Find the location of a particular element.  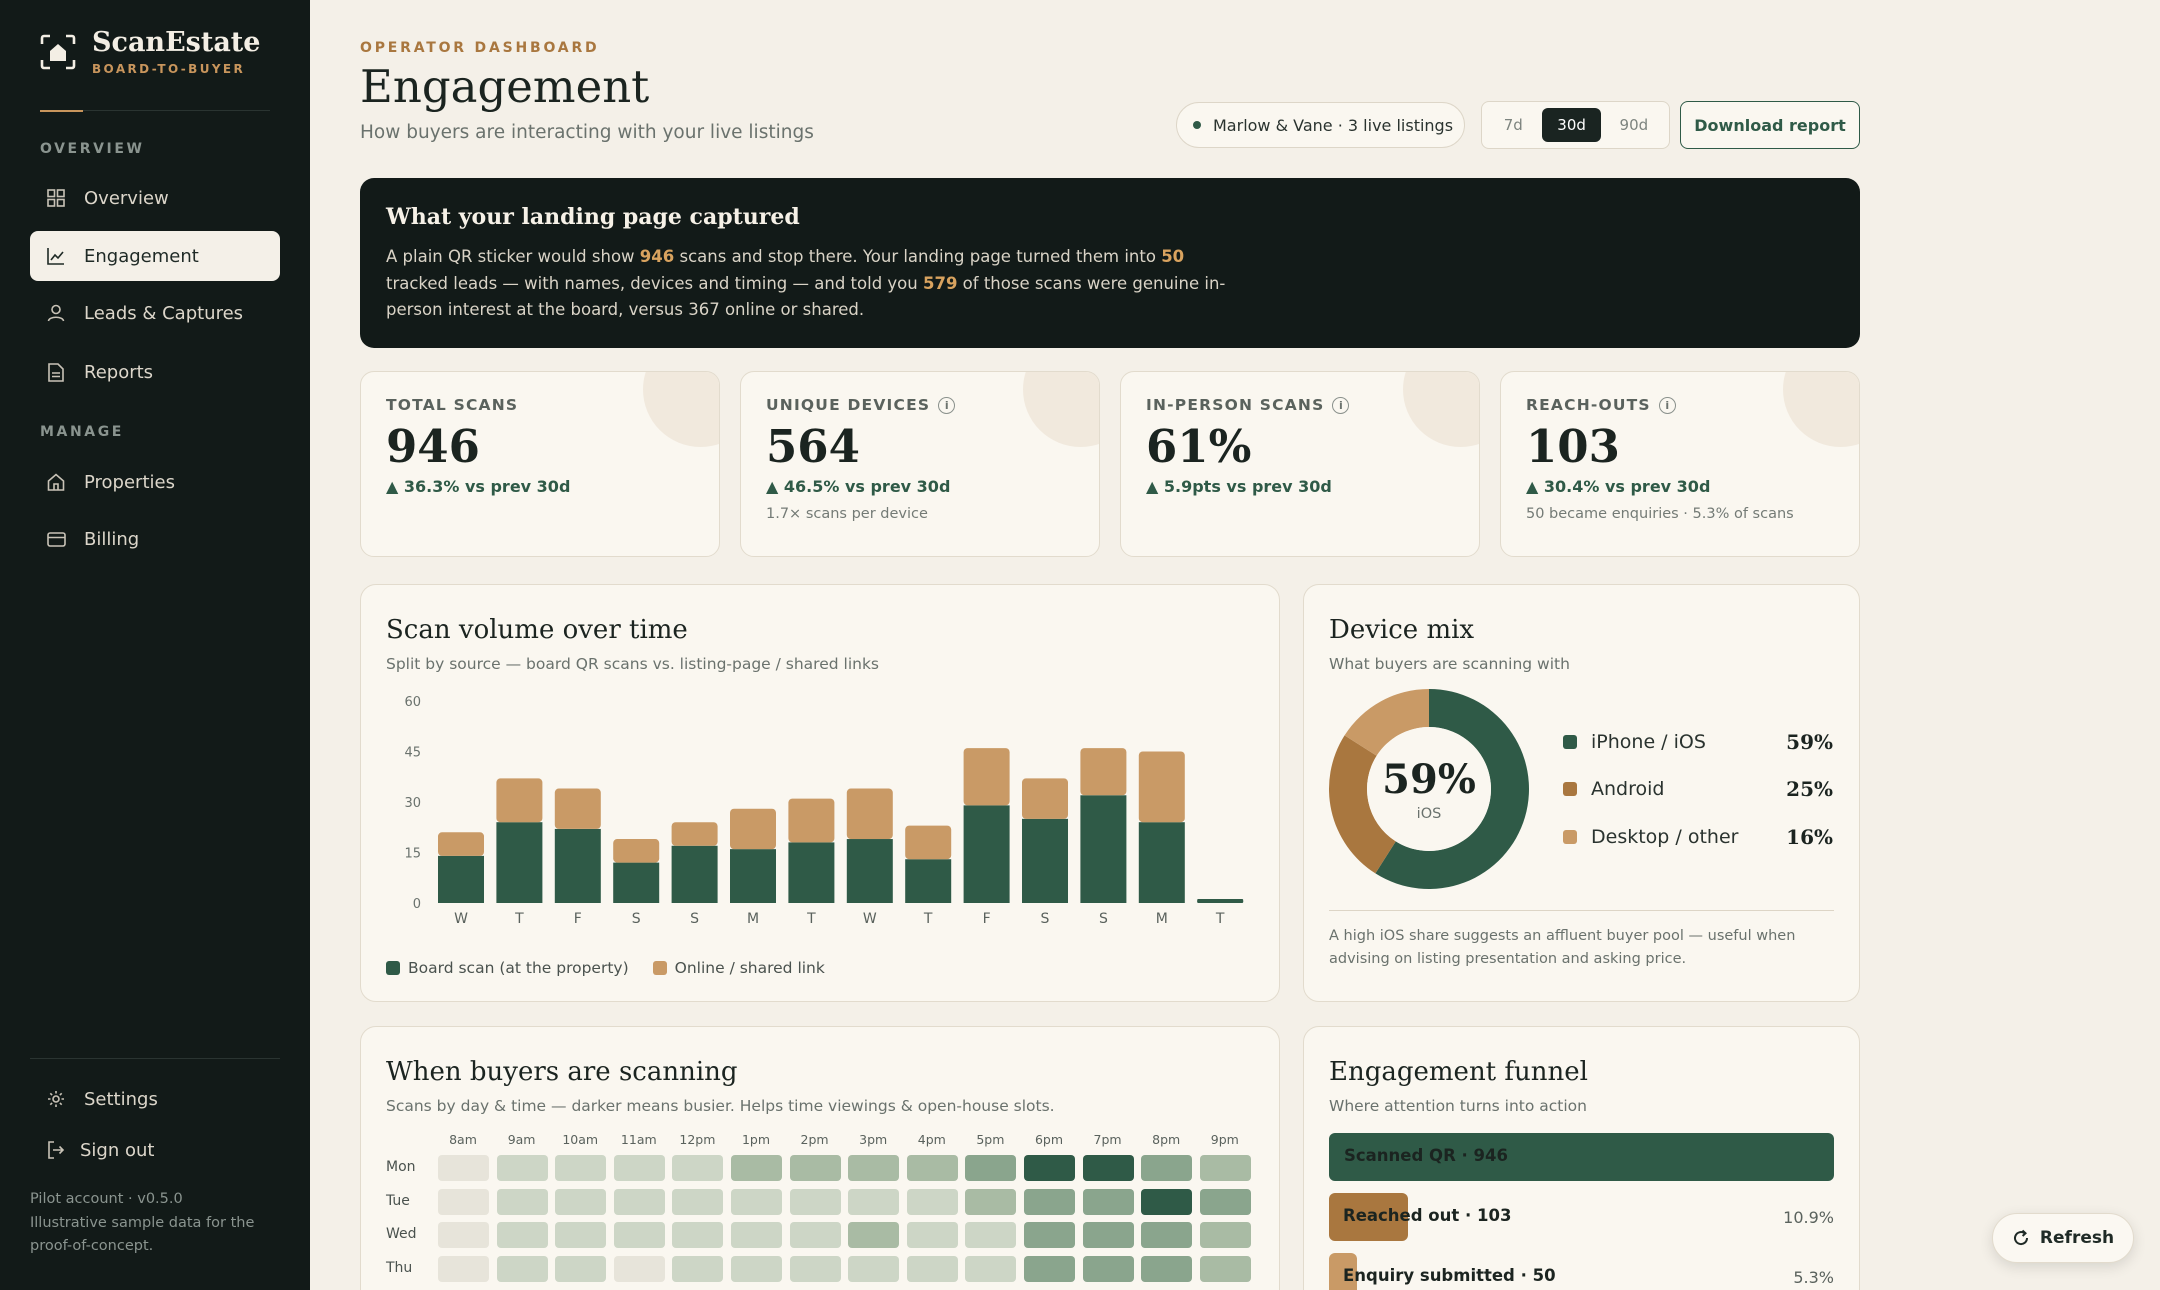

refresh-button: Refresh is located at coordinates (2063, 1238).